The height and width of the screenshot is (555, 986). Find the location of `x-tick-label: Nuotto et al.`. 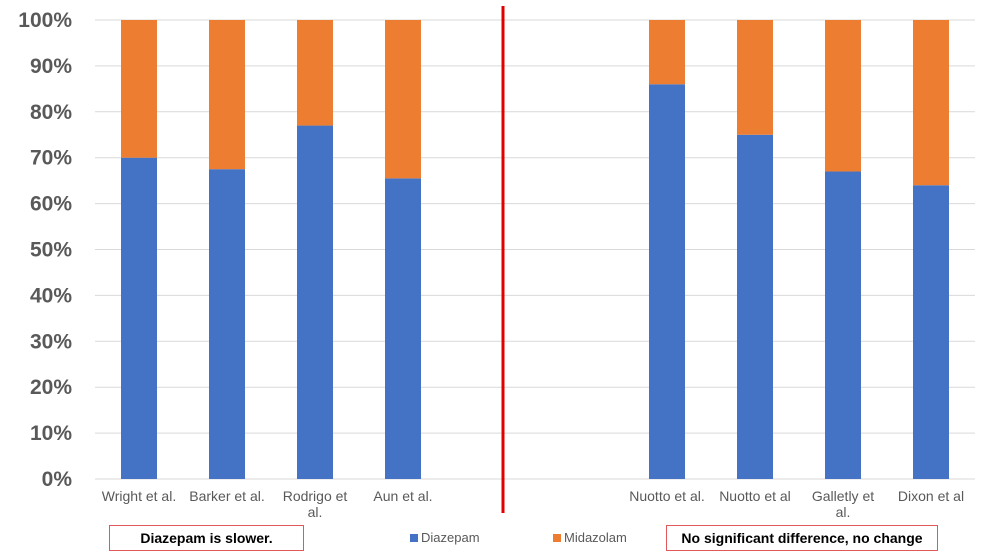

x-tick-label: Nuotto et al. is located at coordinates (667, 496).